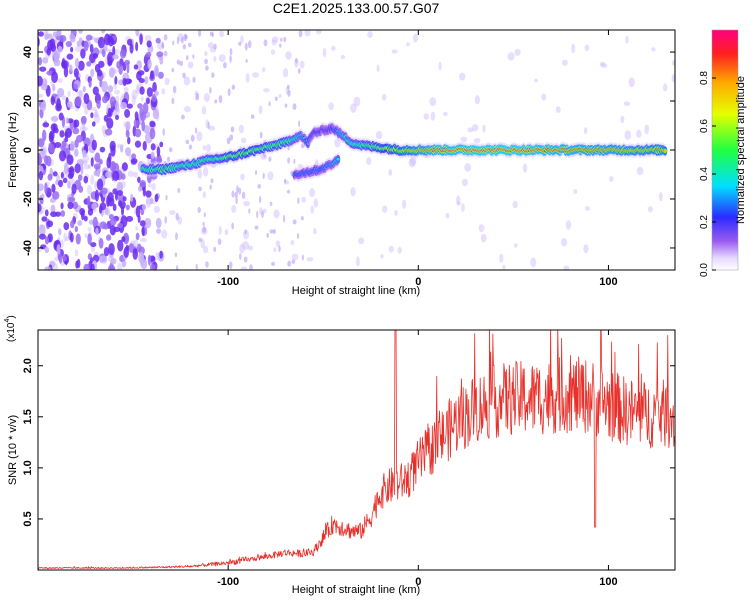 The image size is (750, 600). Describe the element at coordinates (338, 159) in the screenshot. I see `branch-core` at that location.